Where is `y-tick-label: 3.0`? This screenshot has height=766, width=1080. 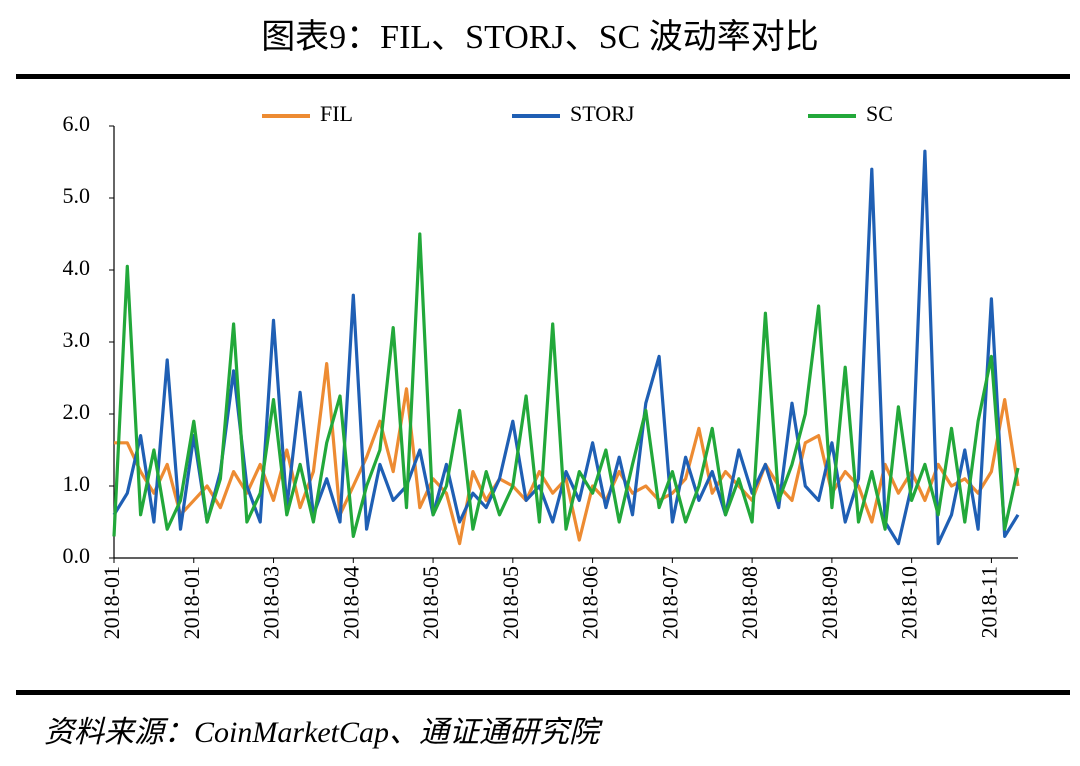 y-tick-label: 3.0 is located at coordinates (77, 339).